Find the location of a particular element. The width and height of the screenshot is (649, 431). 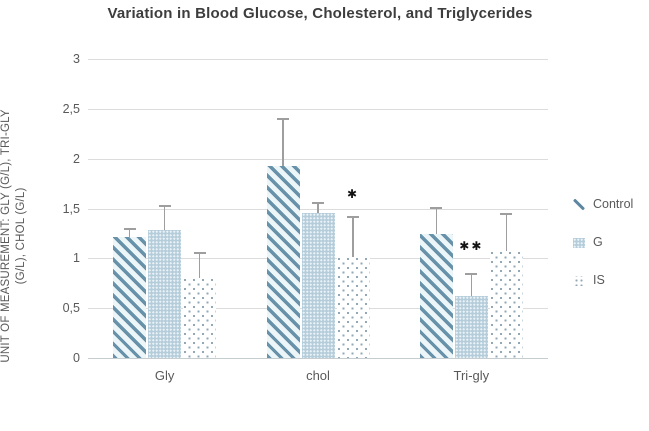

y-tick-label: 2 is located at coordinates (76, 158).